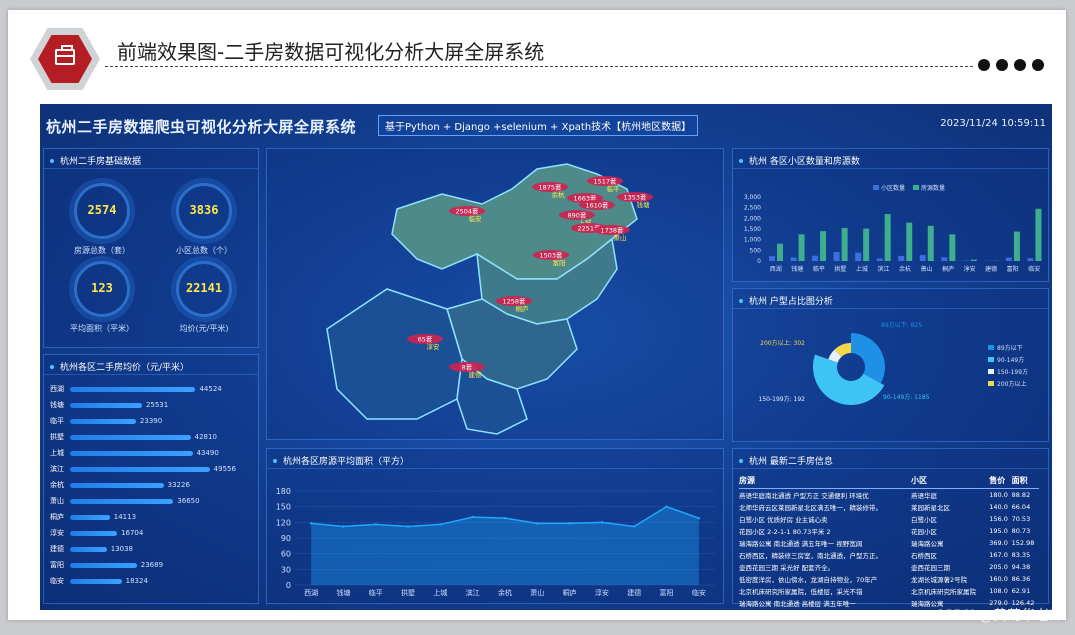 This screenshot has width=1075, height=635. Describe the element at coordinates (1013, 269) in the screenshot. I see `x-tick-label: 富阳` at that location.